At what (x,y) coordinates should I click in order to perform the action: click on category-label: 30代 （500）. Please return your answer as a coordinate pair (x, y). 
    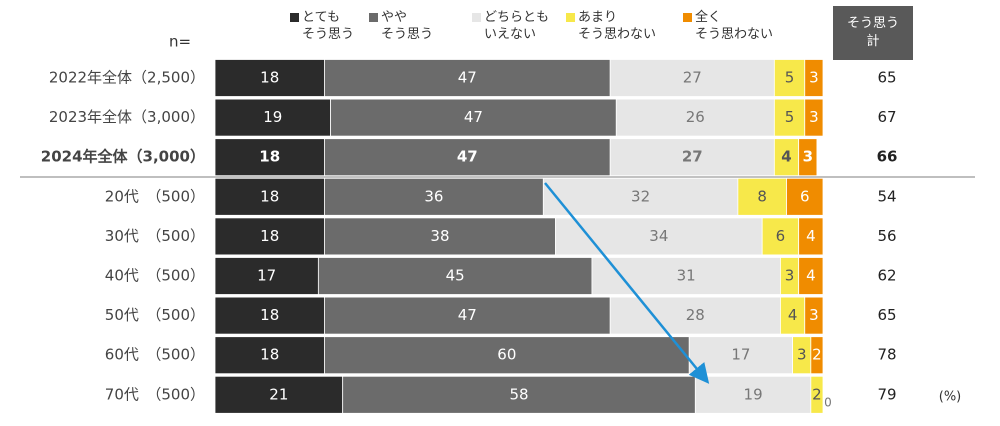
    Looking at the image, I should click on (155, 236).